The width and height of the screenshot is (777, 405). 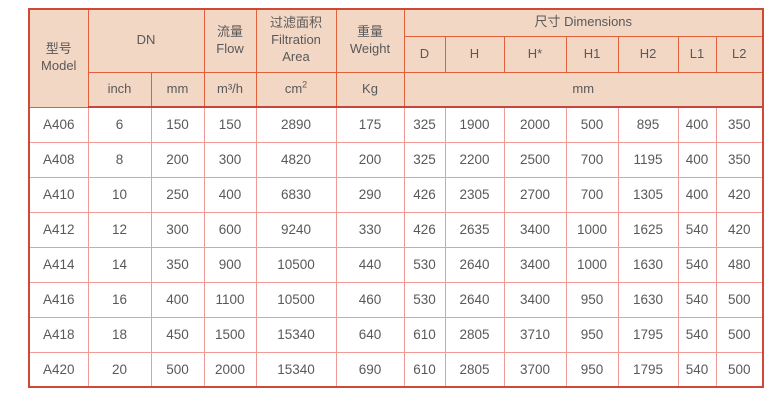 What do you see at coordinates (396, 54) in the screenshot?
I see `header-row-2: D H H* H1 H2 L1 L2` at bounding box center [396, 54].